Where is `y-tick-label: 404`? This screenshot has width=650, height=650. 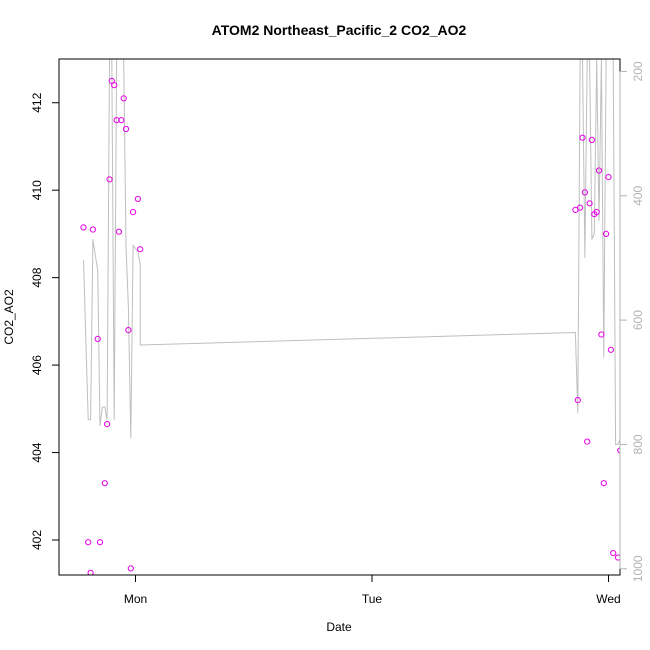 y-tick-label: 404 is located at coordinates (37, 452).